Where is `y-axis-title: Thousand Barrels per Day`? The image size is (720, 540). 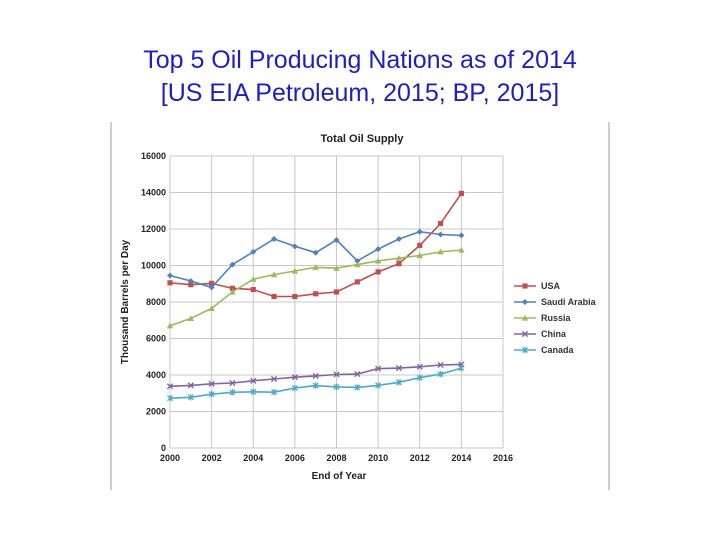 y-axis-title: Thousand Barrels per Day is located at coordinates (125, 301).